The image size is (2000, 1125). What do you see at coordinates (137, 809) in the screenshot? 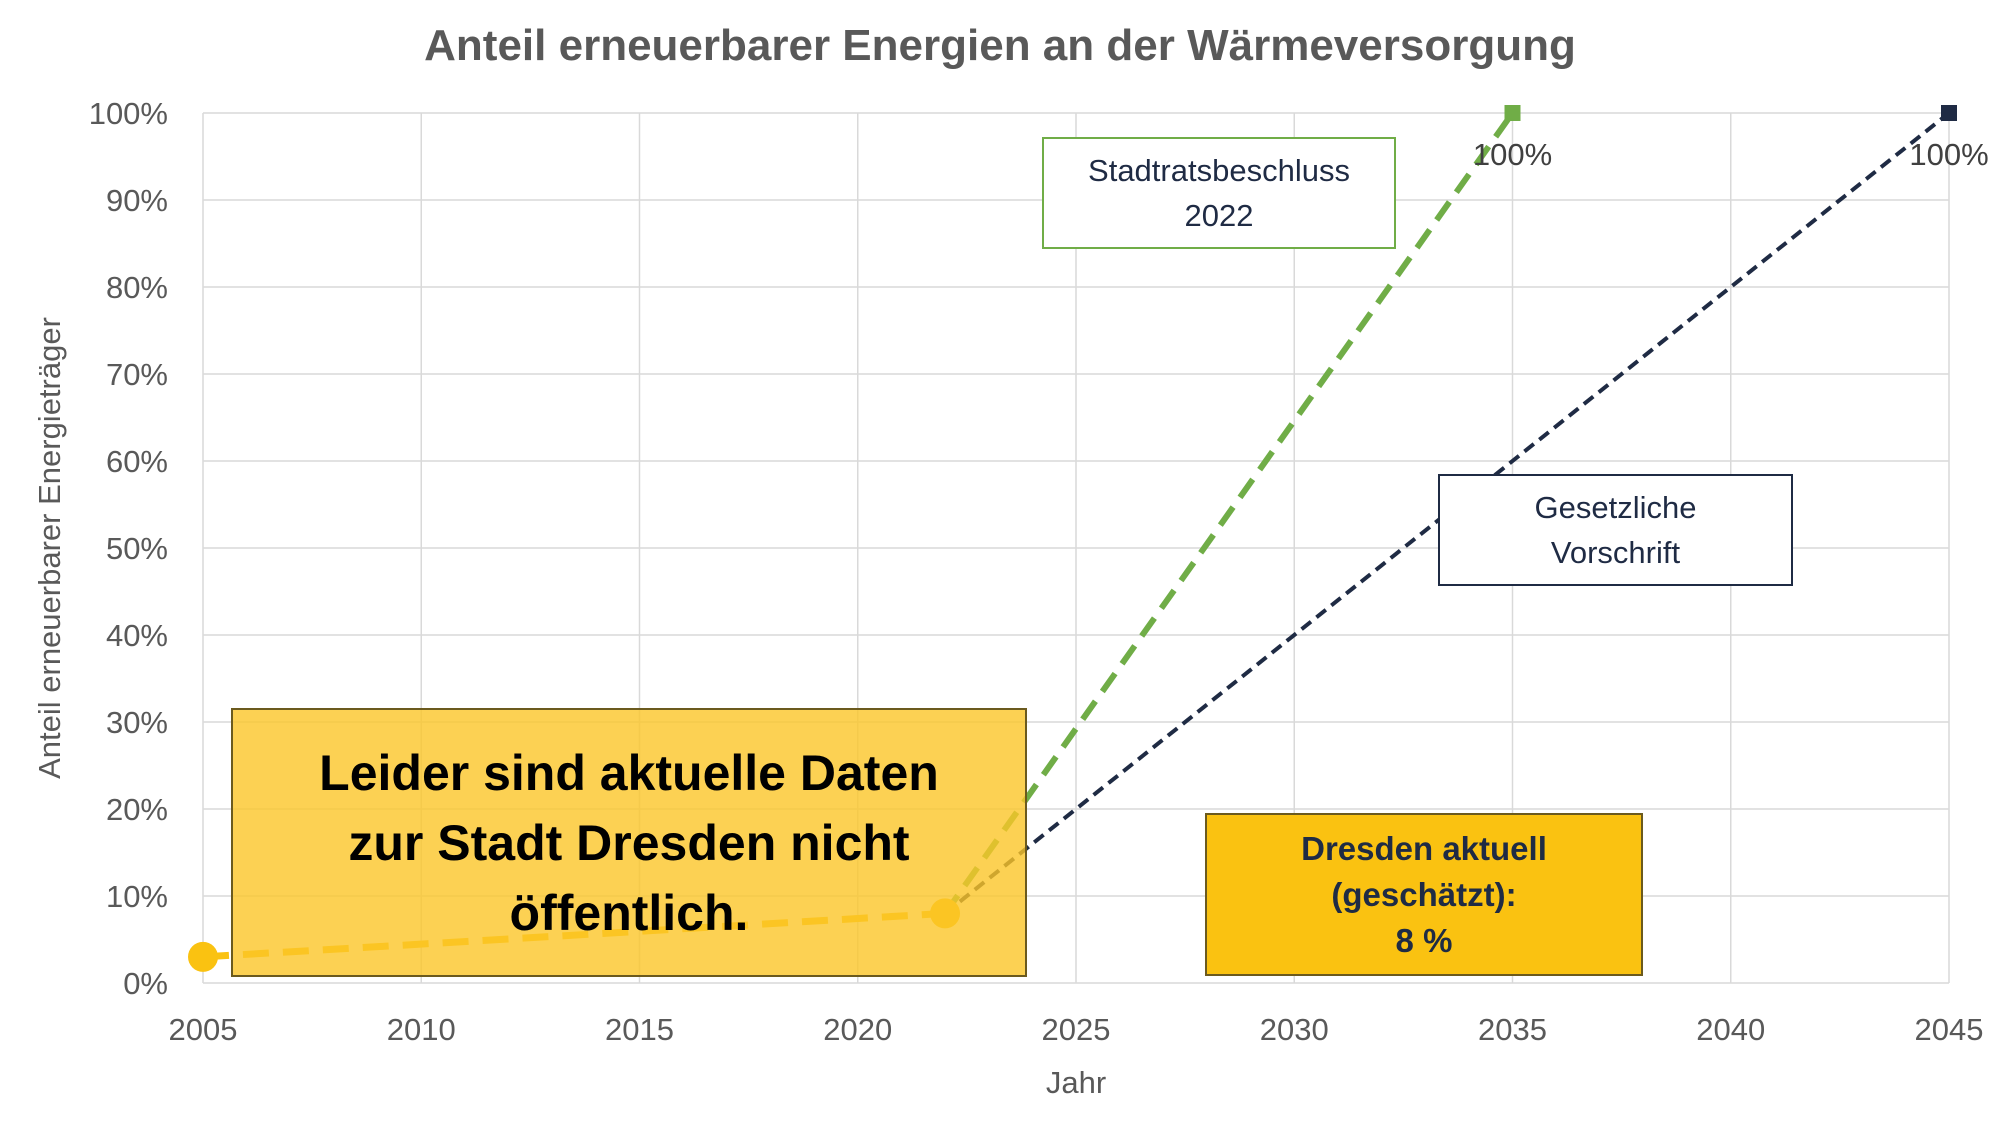
I see `y-tick-label: 20%` at bounding box center [137, 809].